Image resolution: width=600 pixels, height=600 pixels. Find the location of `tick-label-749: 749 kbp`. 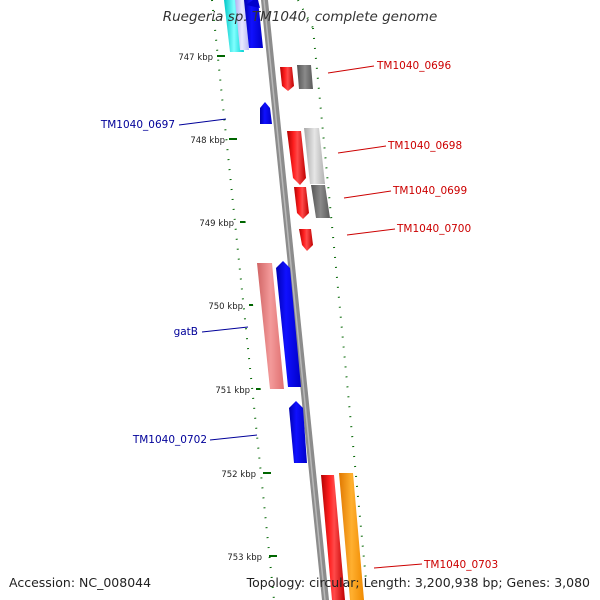

tick-label-749: 749 kbp is located at coordinates (216, 224).